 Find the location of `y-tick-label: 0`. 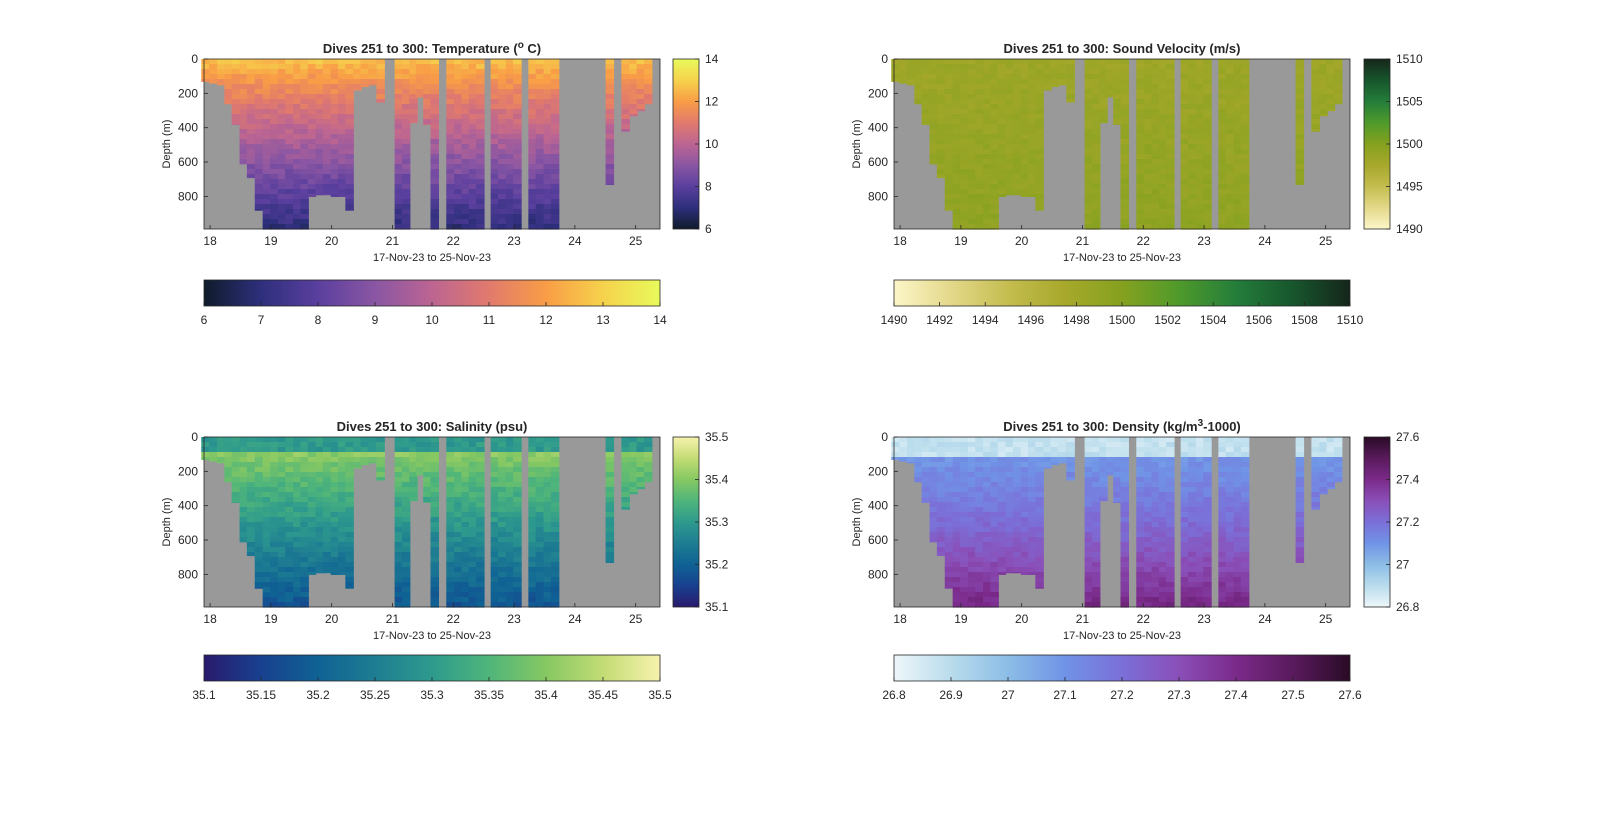

y-tick-label: 0 is located at coordinates (194, 437).